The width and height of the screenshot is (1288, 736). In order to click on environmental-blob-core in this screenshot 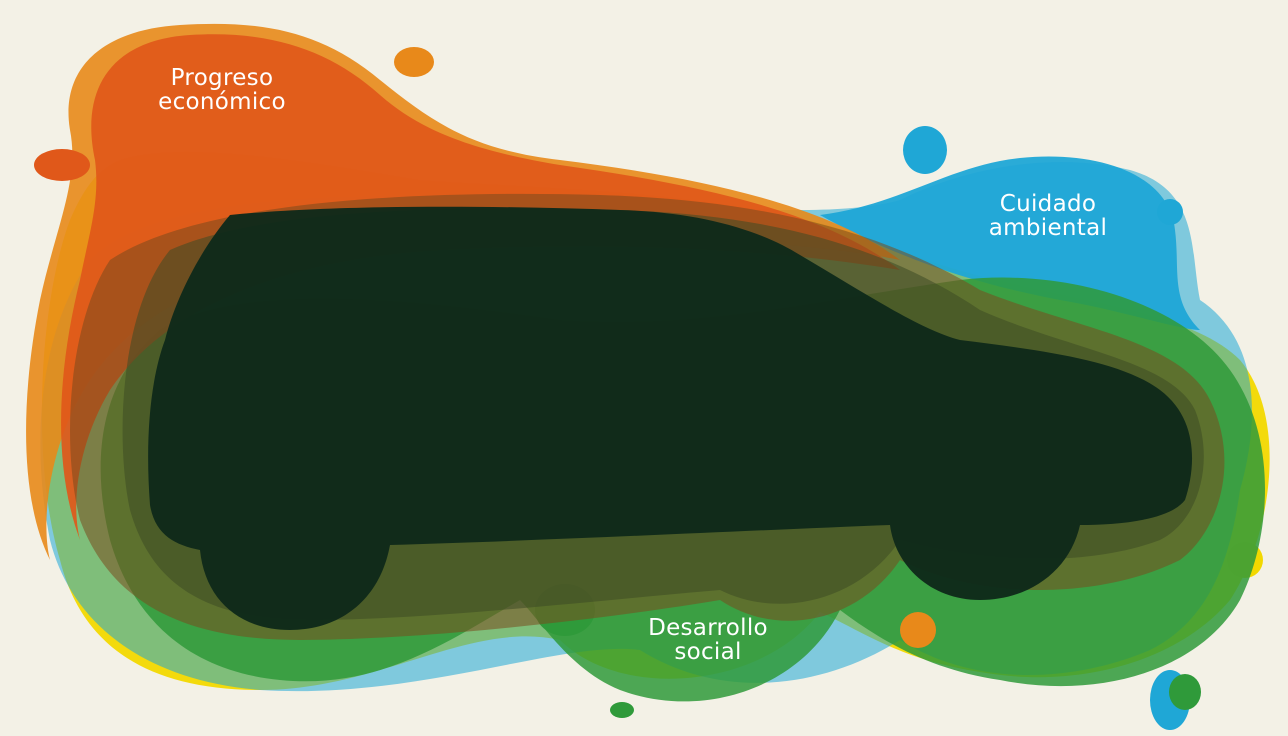, I will do `click(1010, 243)`.